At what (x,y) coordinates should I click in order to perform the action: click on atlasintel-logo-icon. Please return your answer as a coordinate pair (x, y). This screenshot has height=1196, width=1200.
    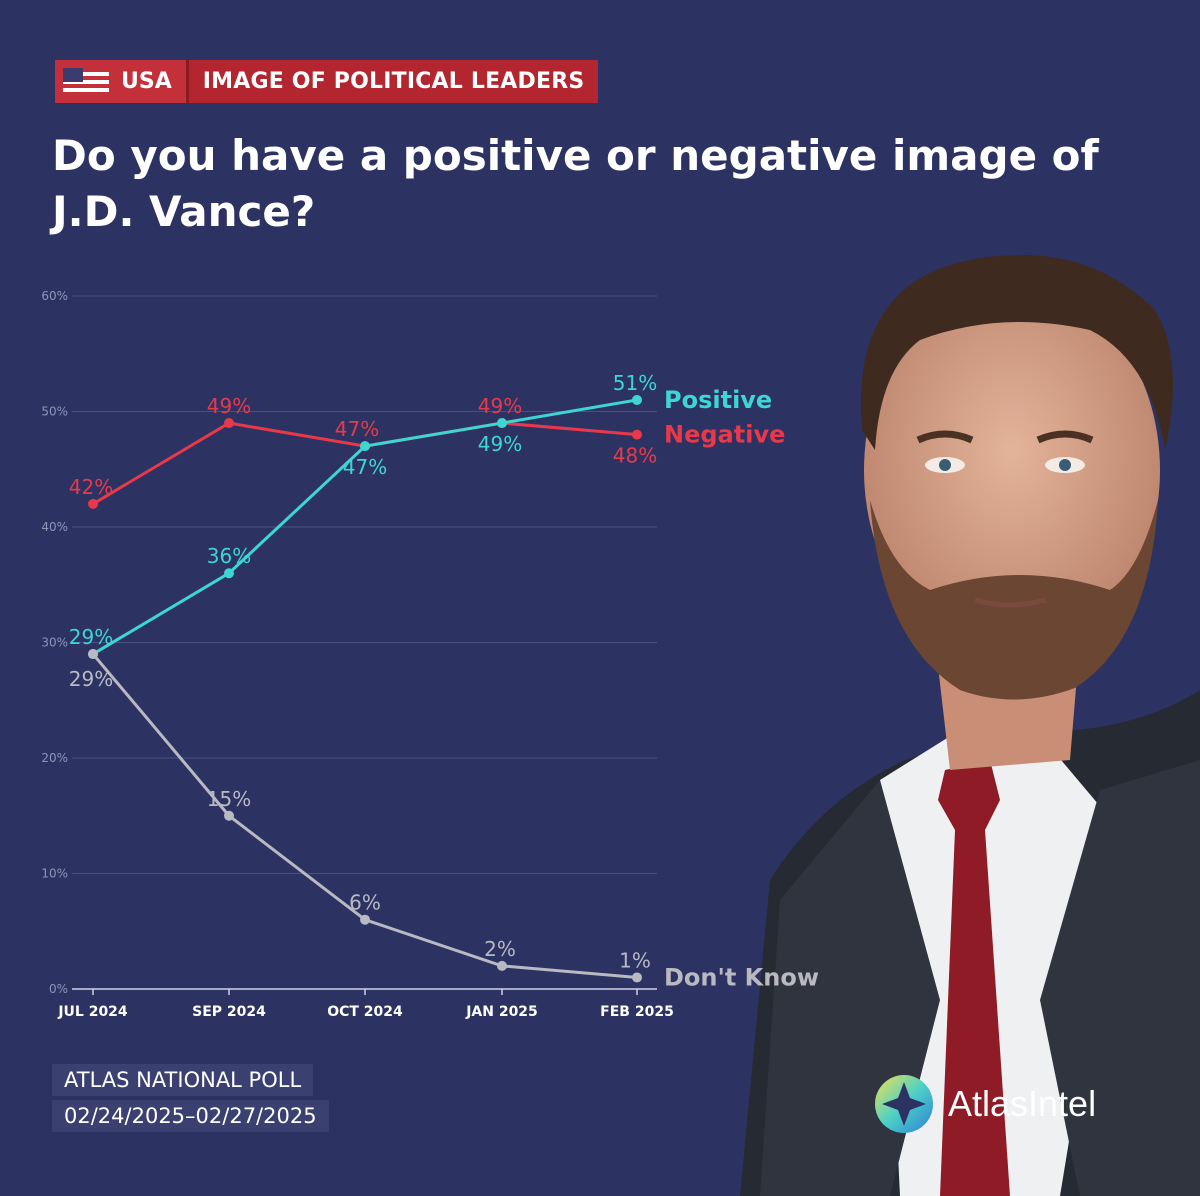
    Looking at the image, I should click on (904, 1104).